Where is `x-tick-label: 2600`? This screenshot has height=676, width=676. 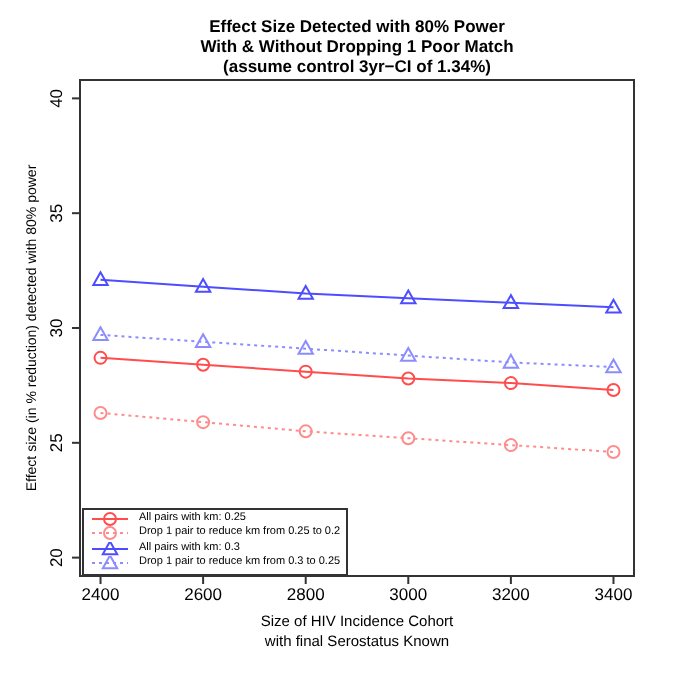
x-tick-label: 2600 is located at coordinates (203, 594).